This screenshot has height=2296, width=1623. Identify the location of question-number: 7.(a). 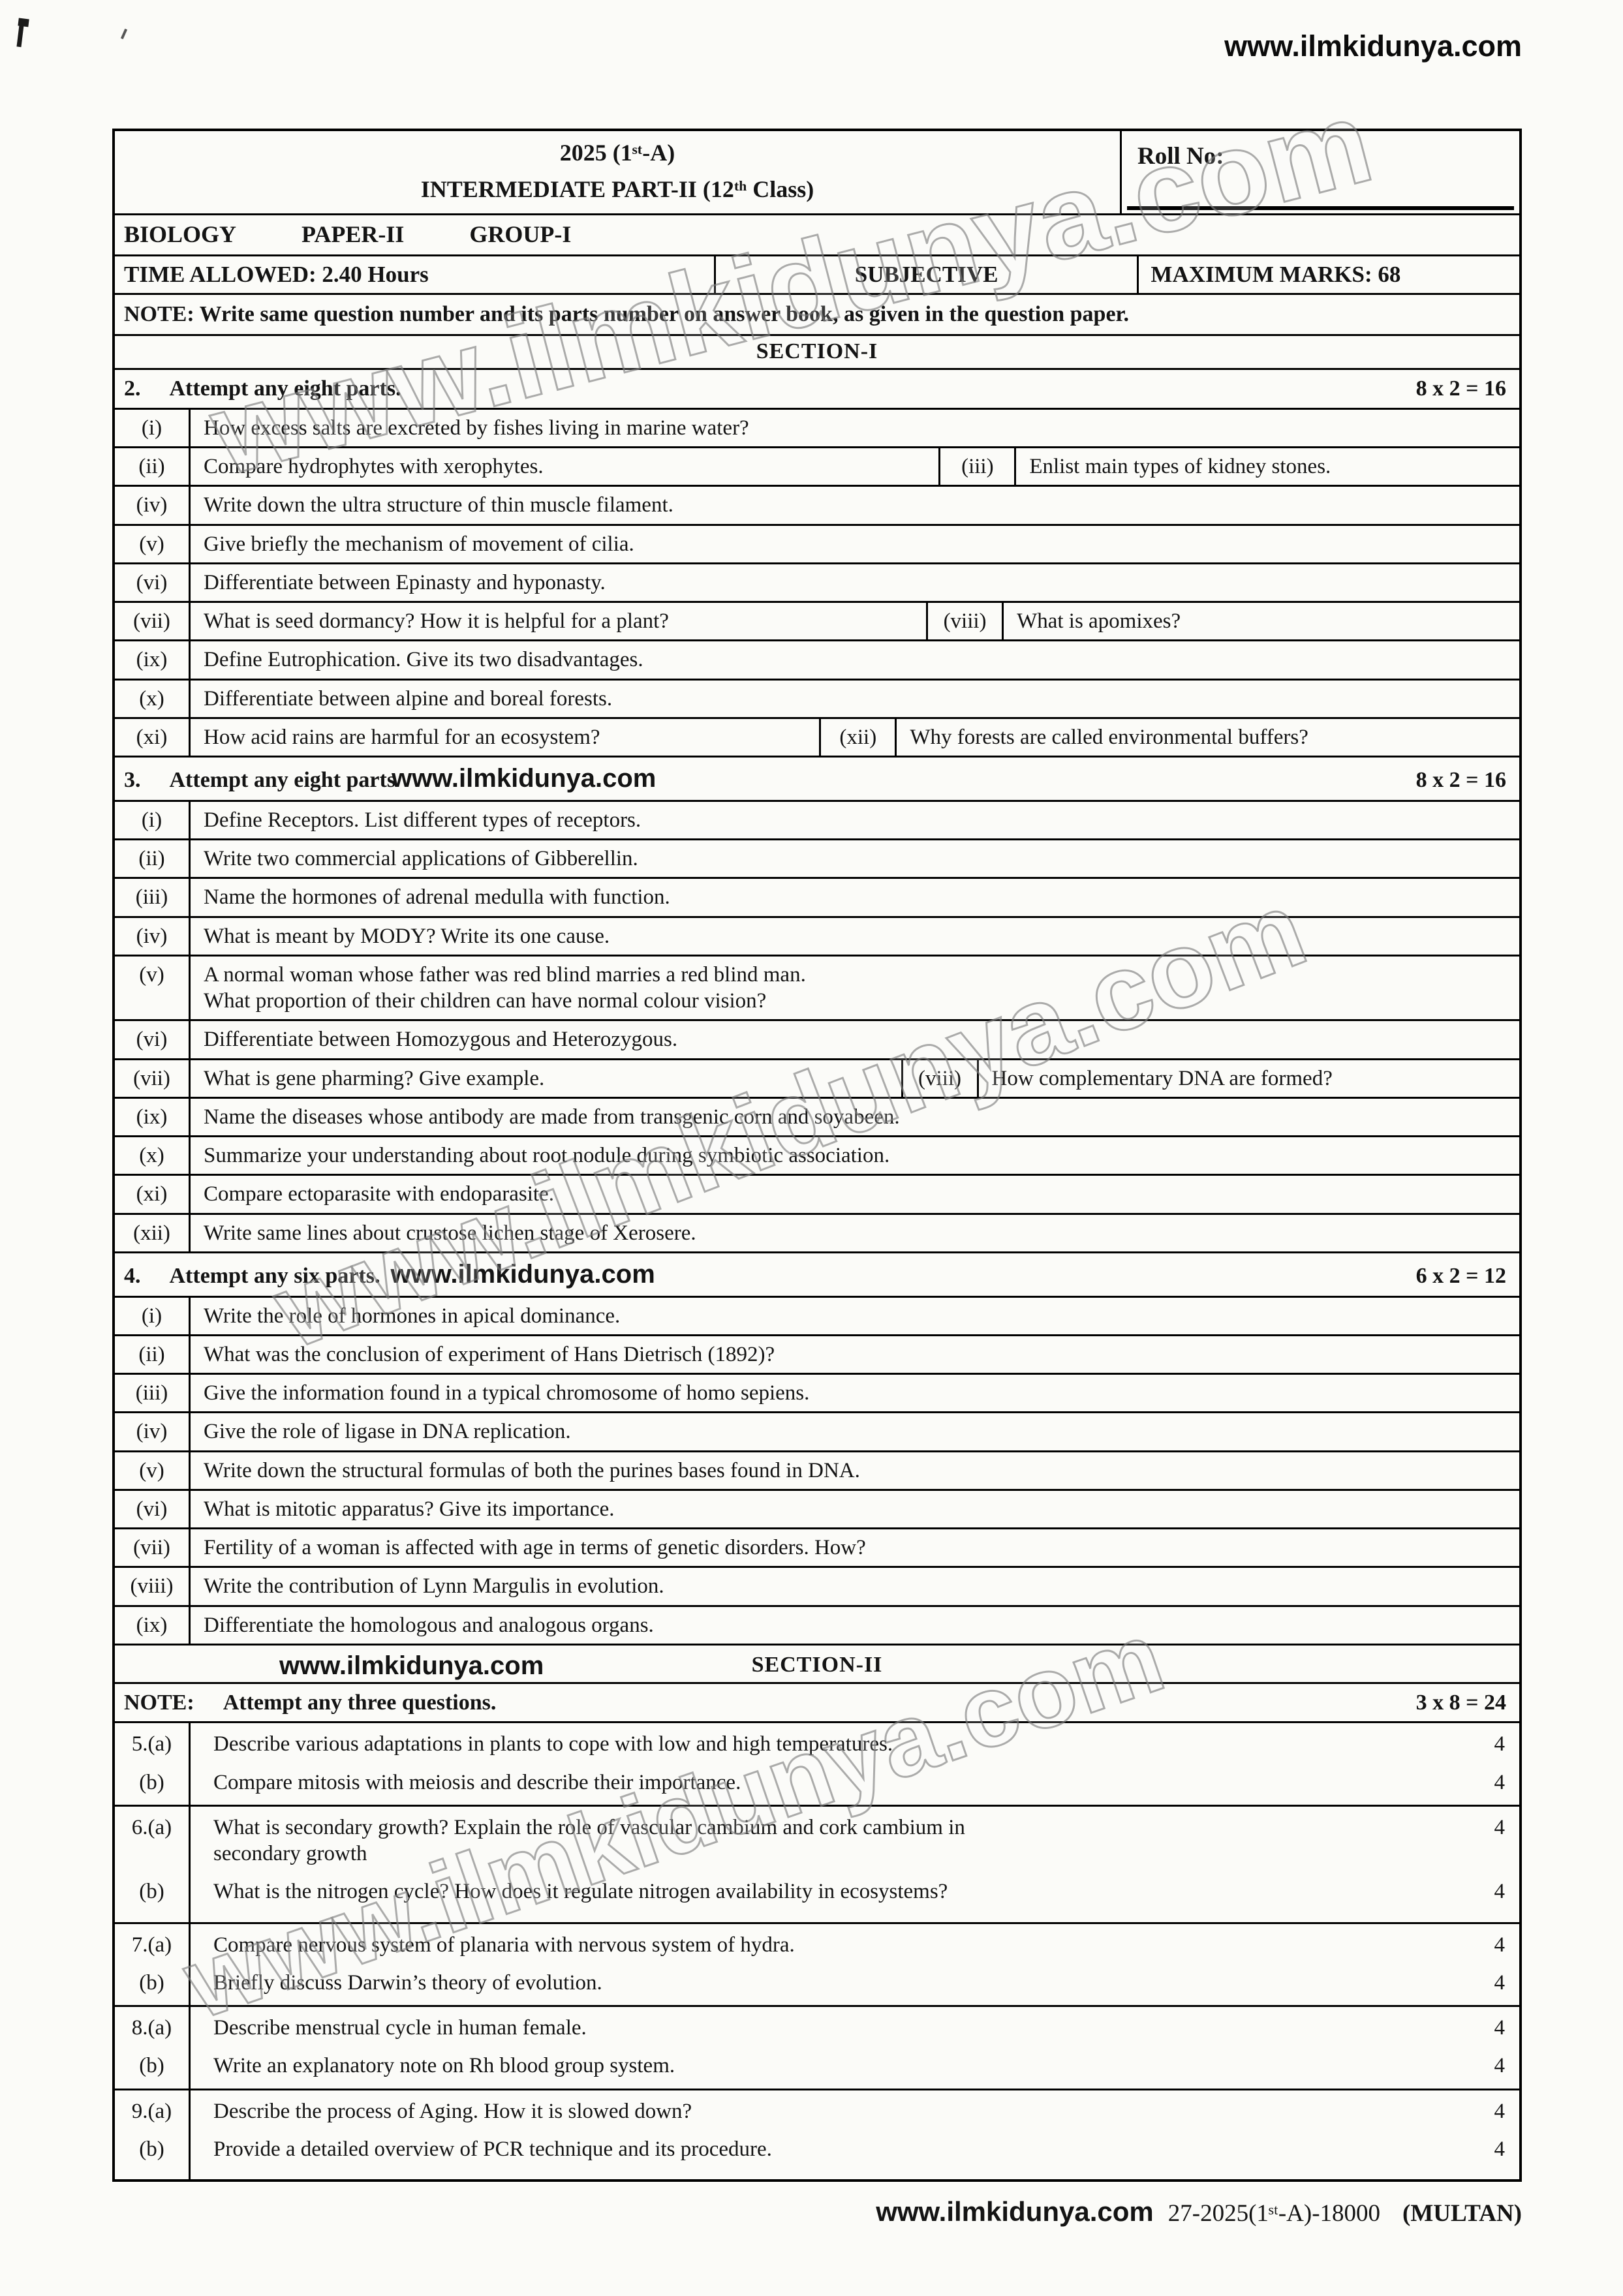
(152, 1945).